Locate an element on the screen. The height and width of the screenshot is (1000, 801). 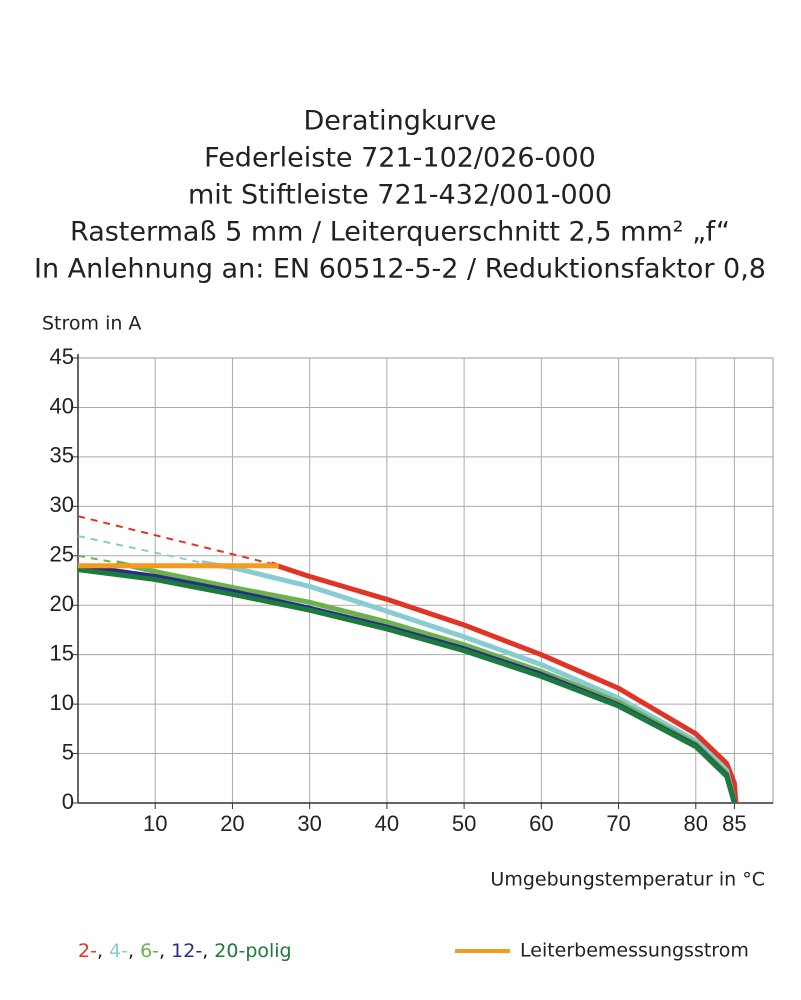
legend-entry: 4- is located at coordinates (118, 951).